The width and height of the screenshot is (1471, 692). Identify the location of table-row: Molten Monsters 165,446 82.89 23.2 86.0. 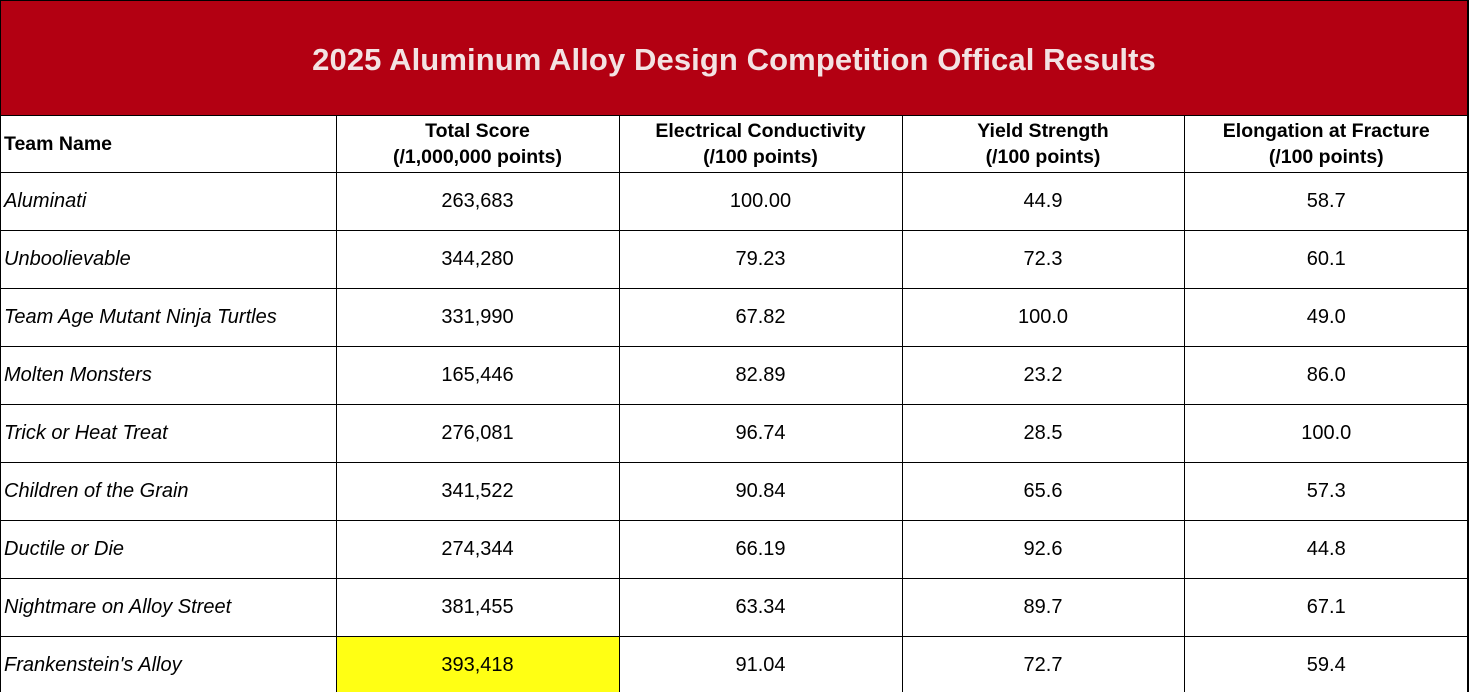
(734, 375).